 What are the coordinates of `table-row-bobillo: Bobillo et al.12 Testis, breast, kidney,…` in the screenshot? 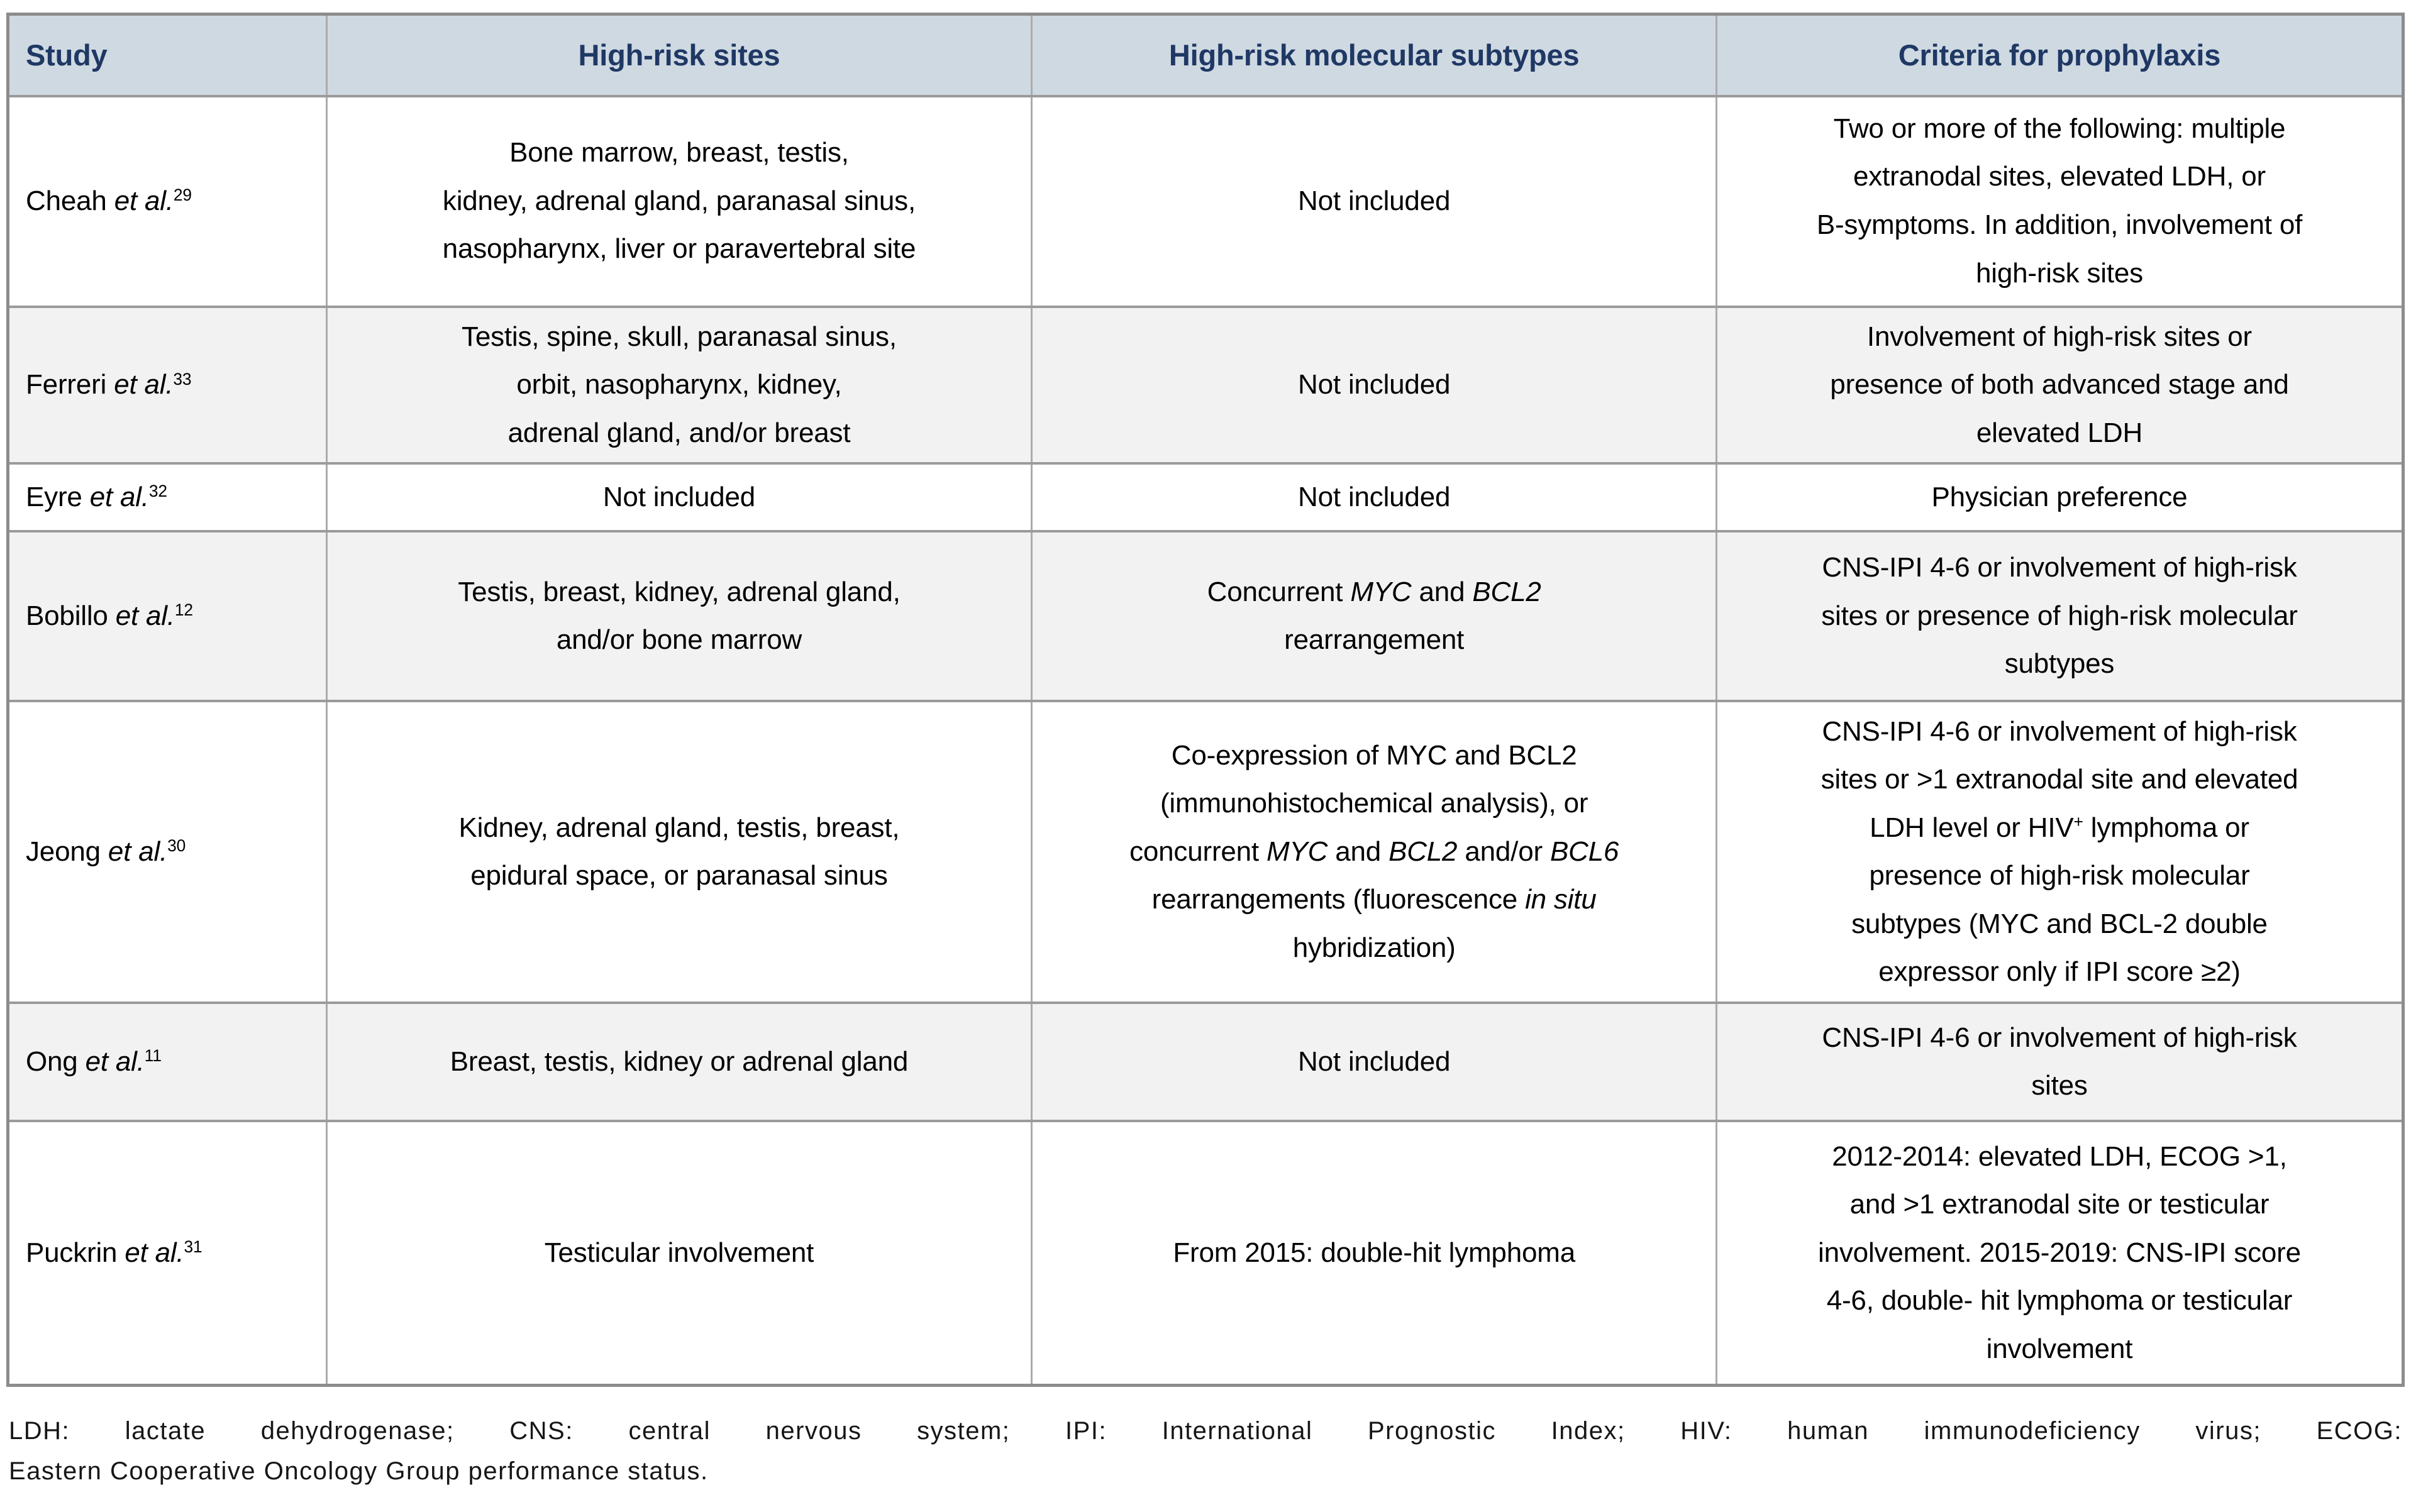 It's located at (1206, 616).